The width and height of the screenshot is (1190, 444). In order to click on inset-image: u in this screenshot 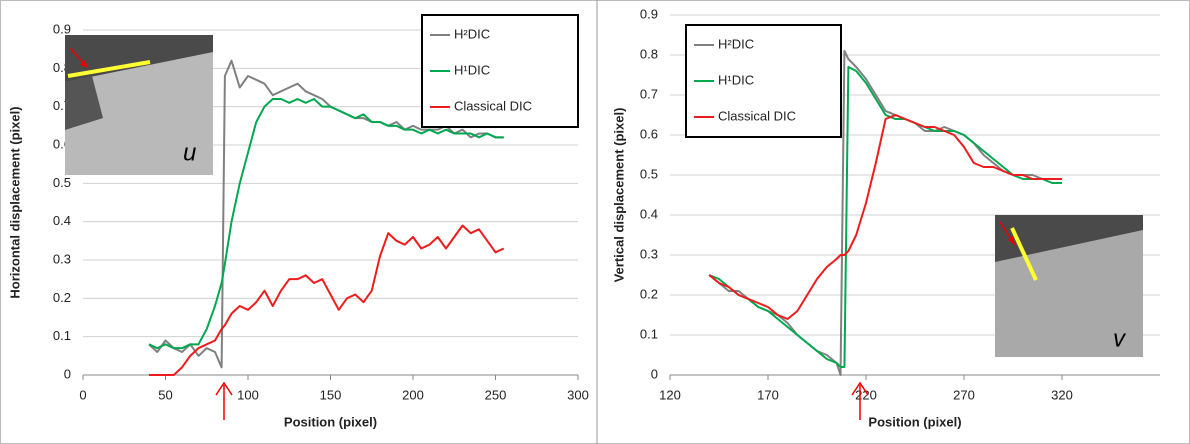, I will do `click(139, 105)`.